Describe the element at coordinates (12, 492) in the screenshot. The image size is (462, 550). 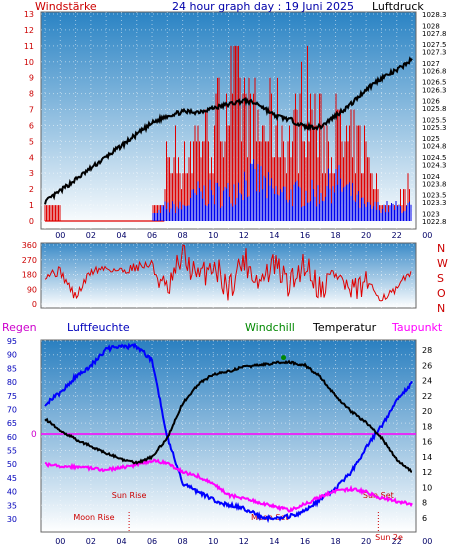
I see `tick-label: 40` at that location.